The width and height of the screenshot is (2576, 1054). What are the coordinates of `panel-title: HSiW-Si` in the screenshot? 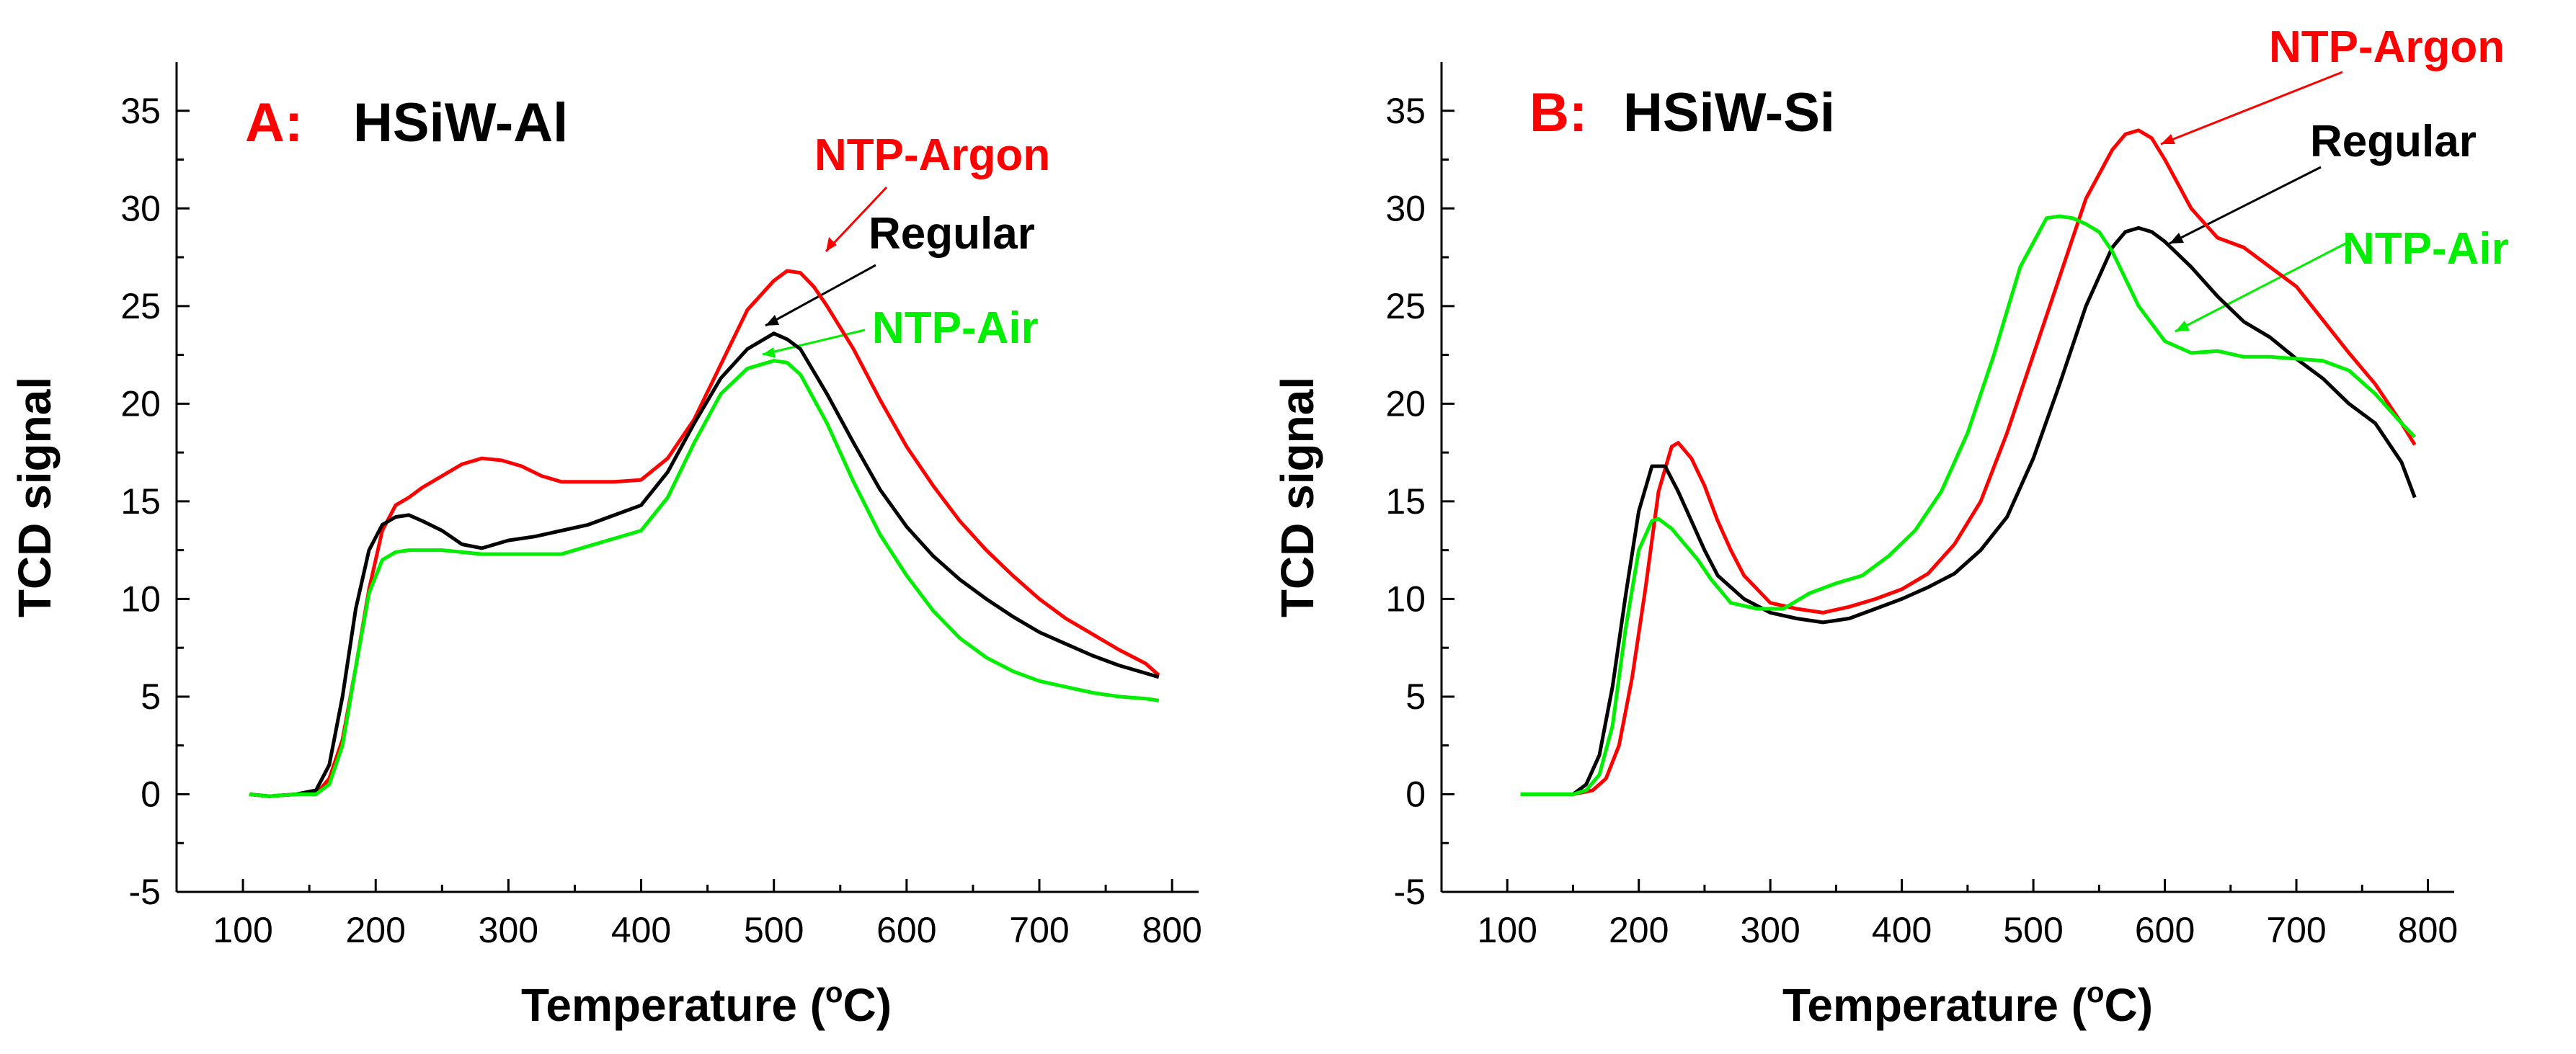 It's located at (1729, 112).